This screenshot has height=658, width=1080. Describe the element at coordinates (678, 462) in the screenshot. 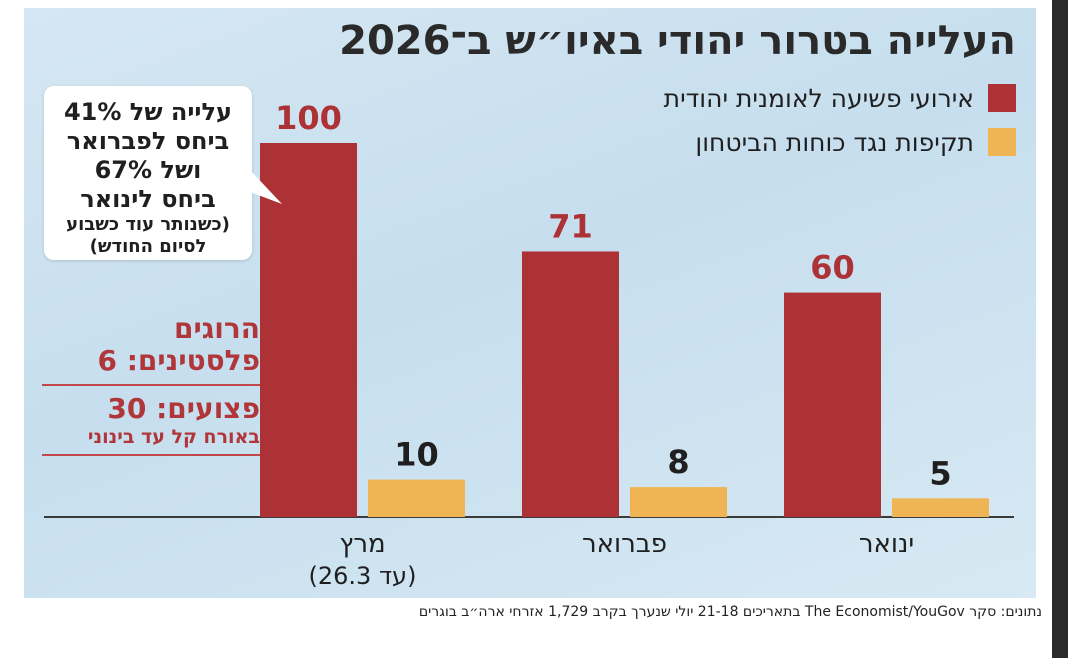

I see `data-label: 8` at that location.